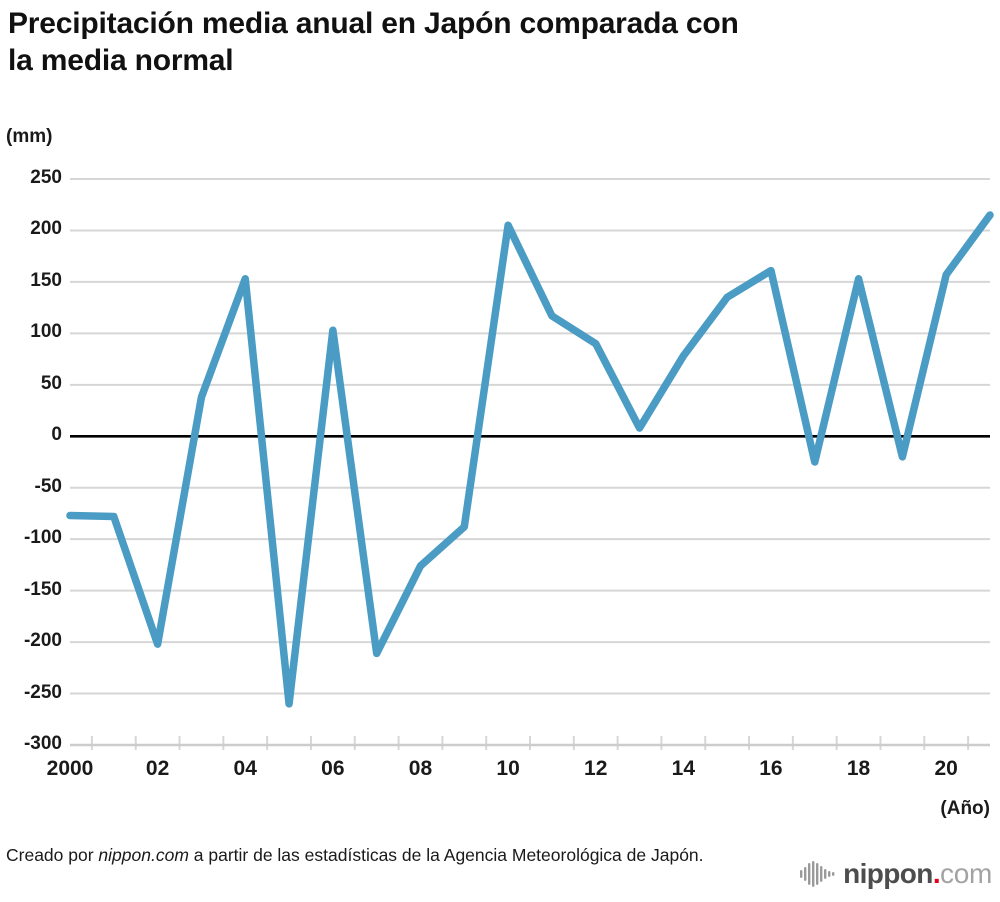  What do you see at coordinates (771, 768) in the screenshot?
I see `x-axis-tick-label: 16` at bounding box center [771, 768].